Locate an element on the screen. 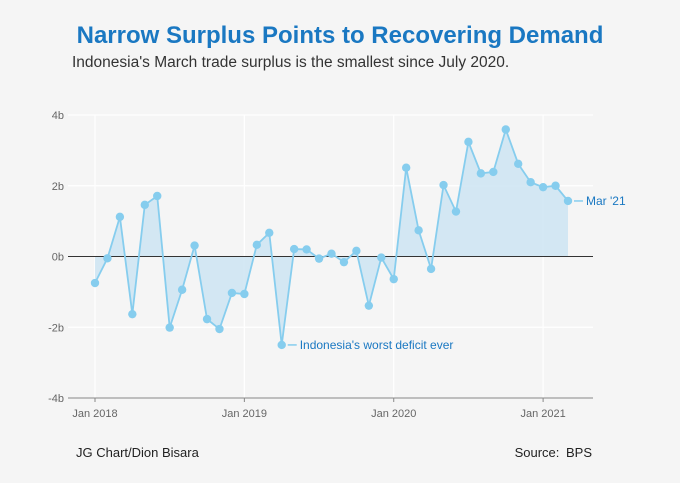  source-text: Source: BPS is located at coordinates (553, 452).